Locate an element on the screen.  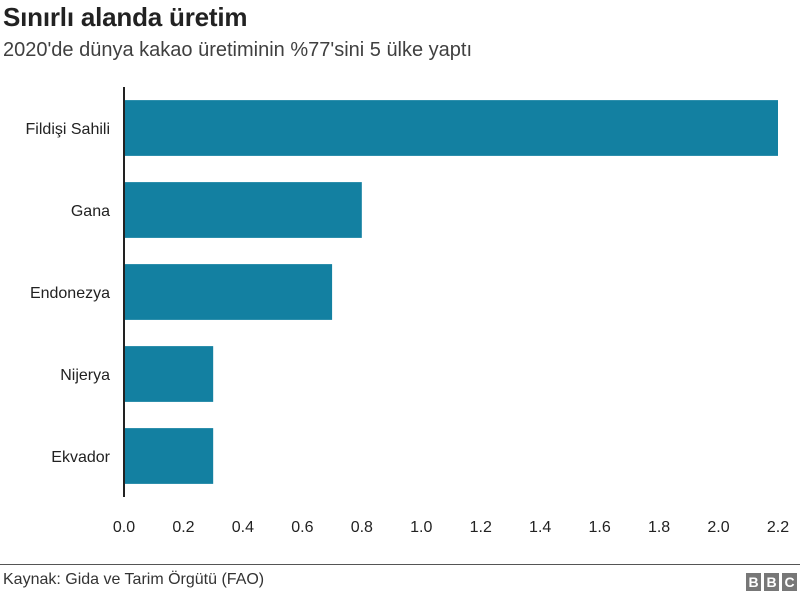
bbc-logo-block-2: B is located at coordinates (771, 582).